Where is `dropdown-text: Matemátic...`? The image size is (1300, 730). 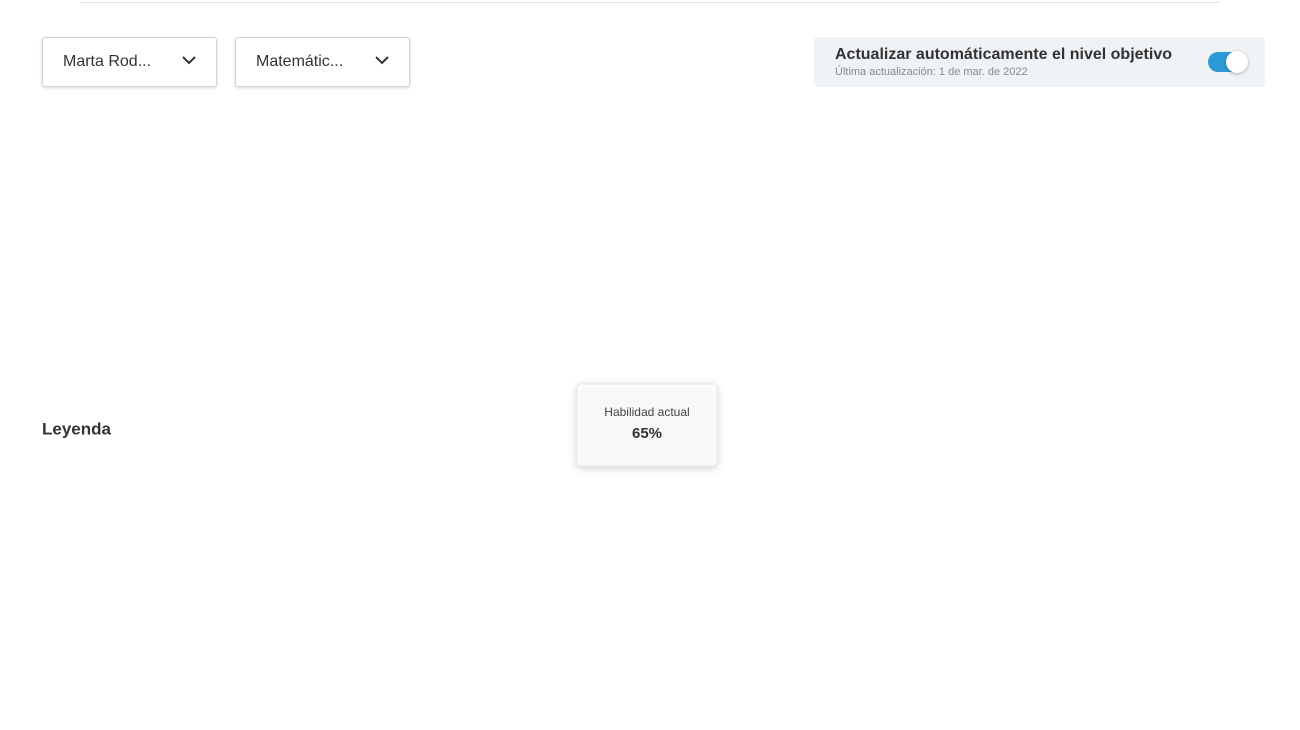 dropdown-text: Matemátic... is located at coordinates (300, 61).